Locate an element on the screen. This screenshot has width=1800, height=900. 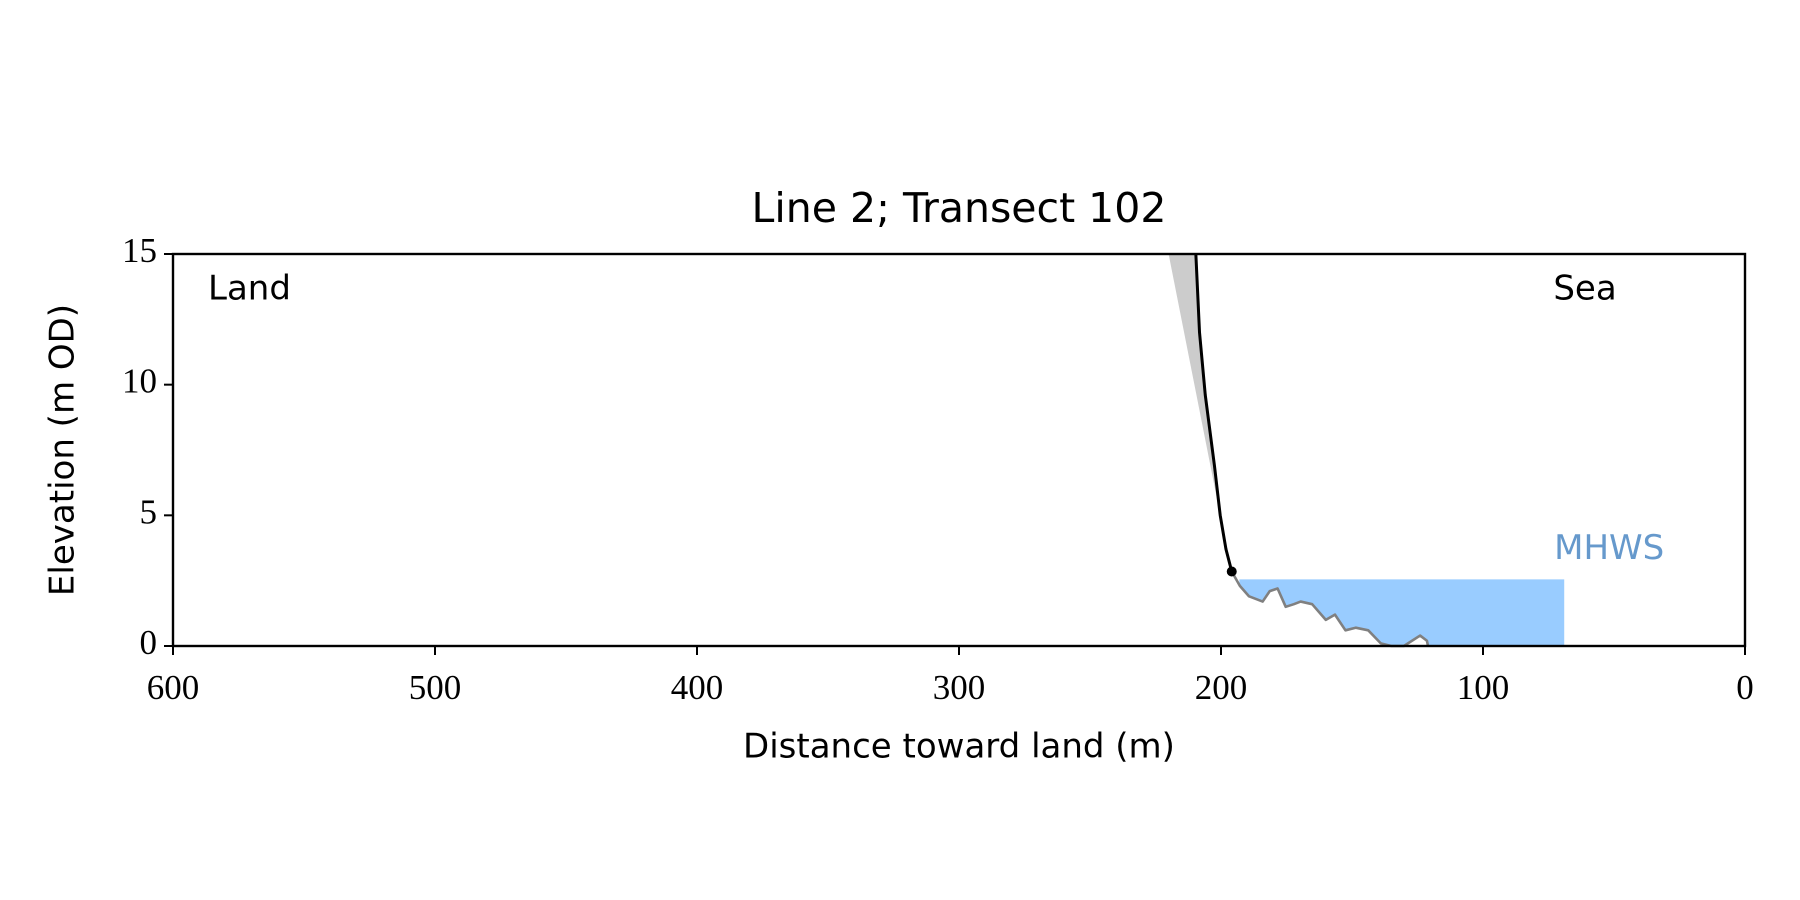
x-tick-label: 300 is located at coordinates (959, 687).